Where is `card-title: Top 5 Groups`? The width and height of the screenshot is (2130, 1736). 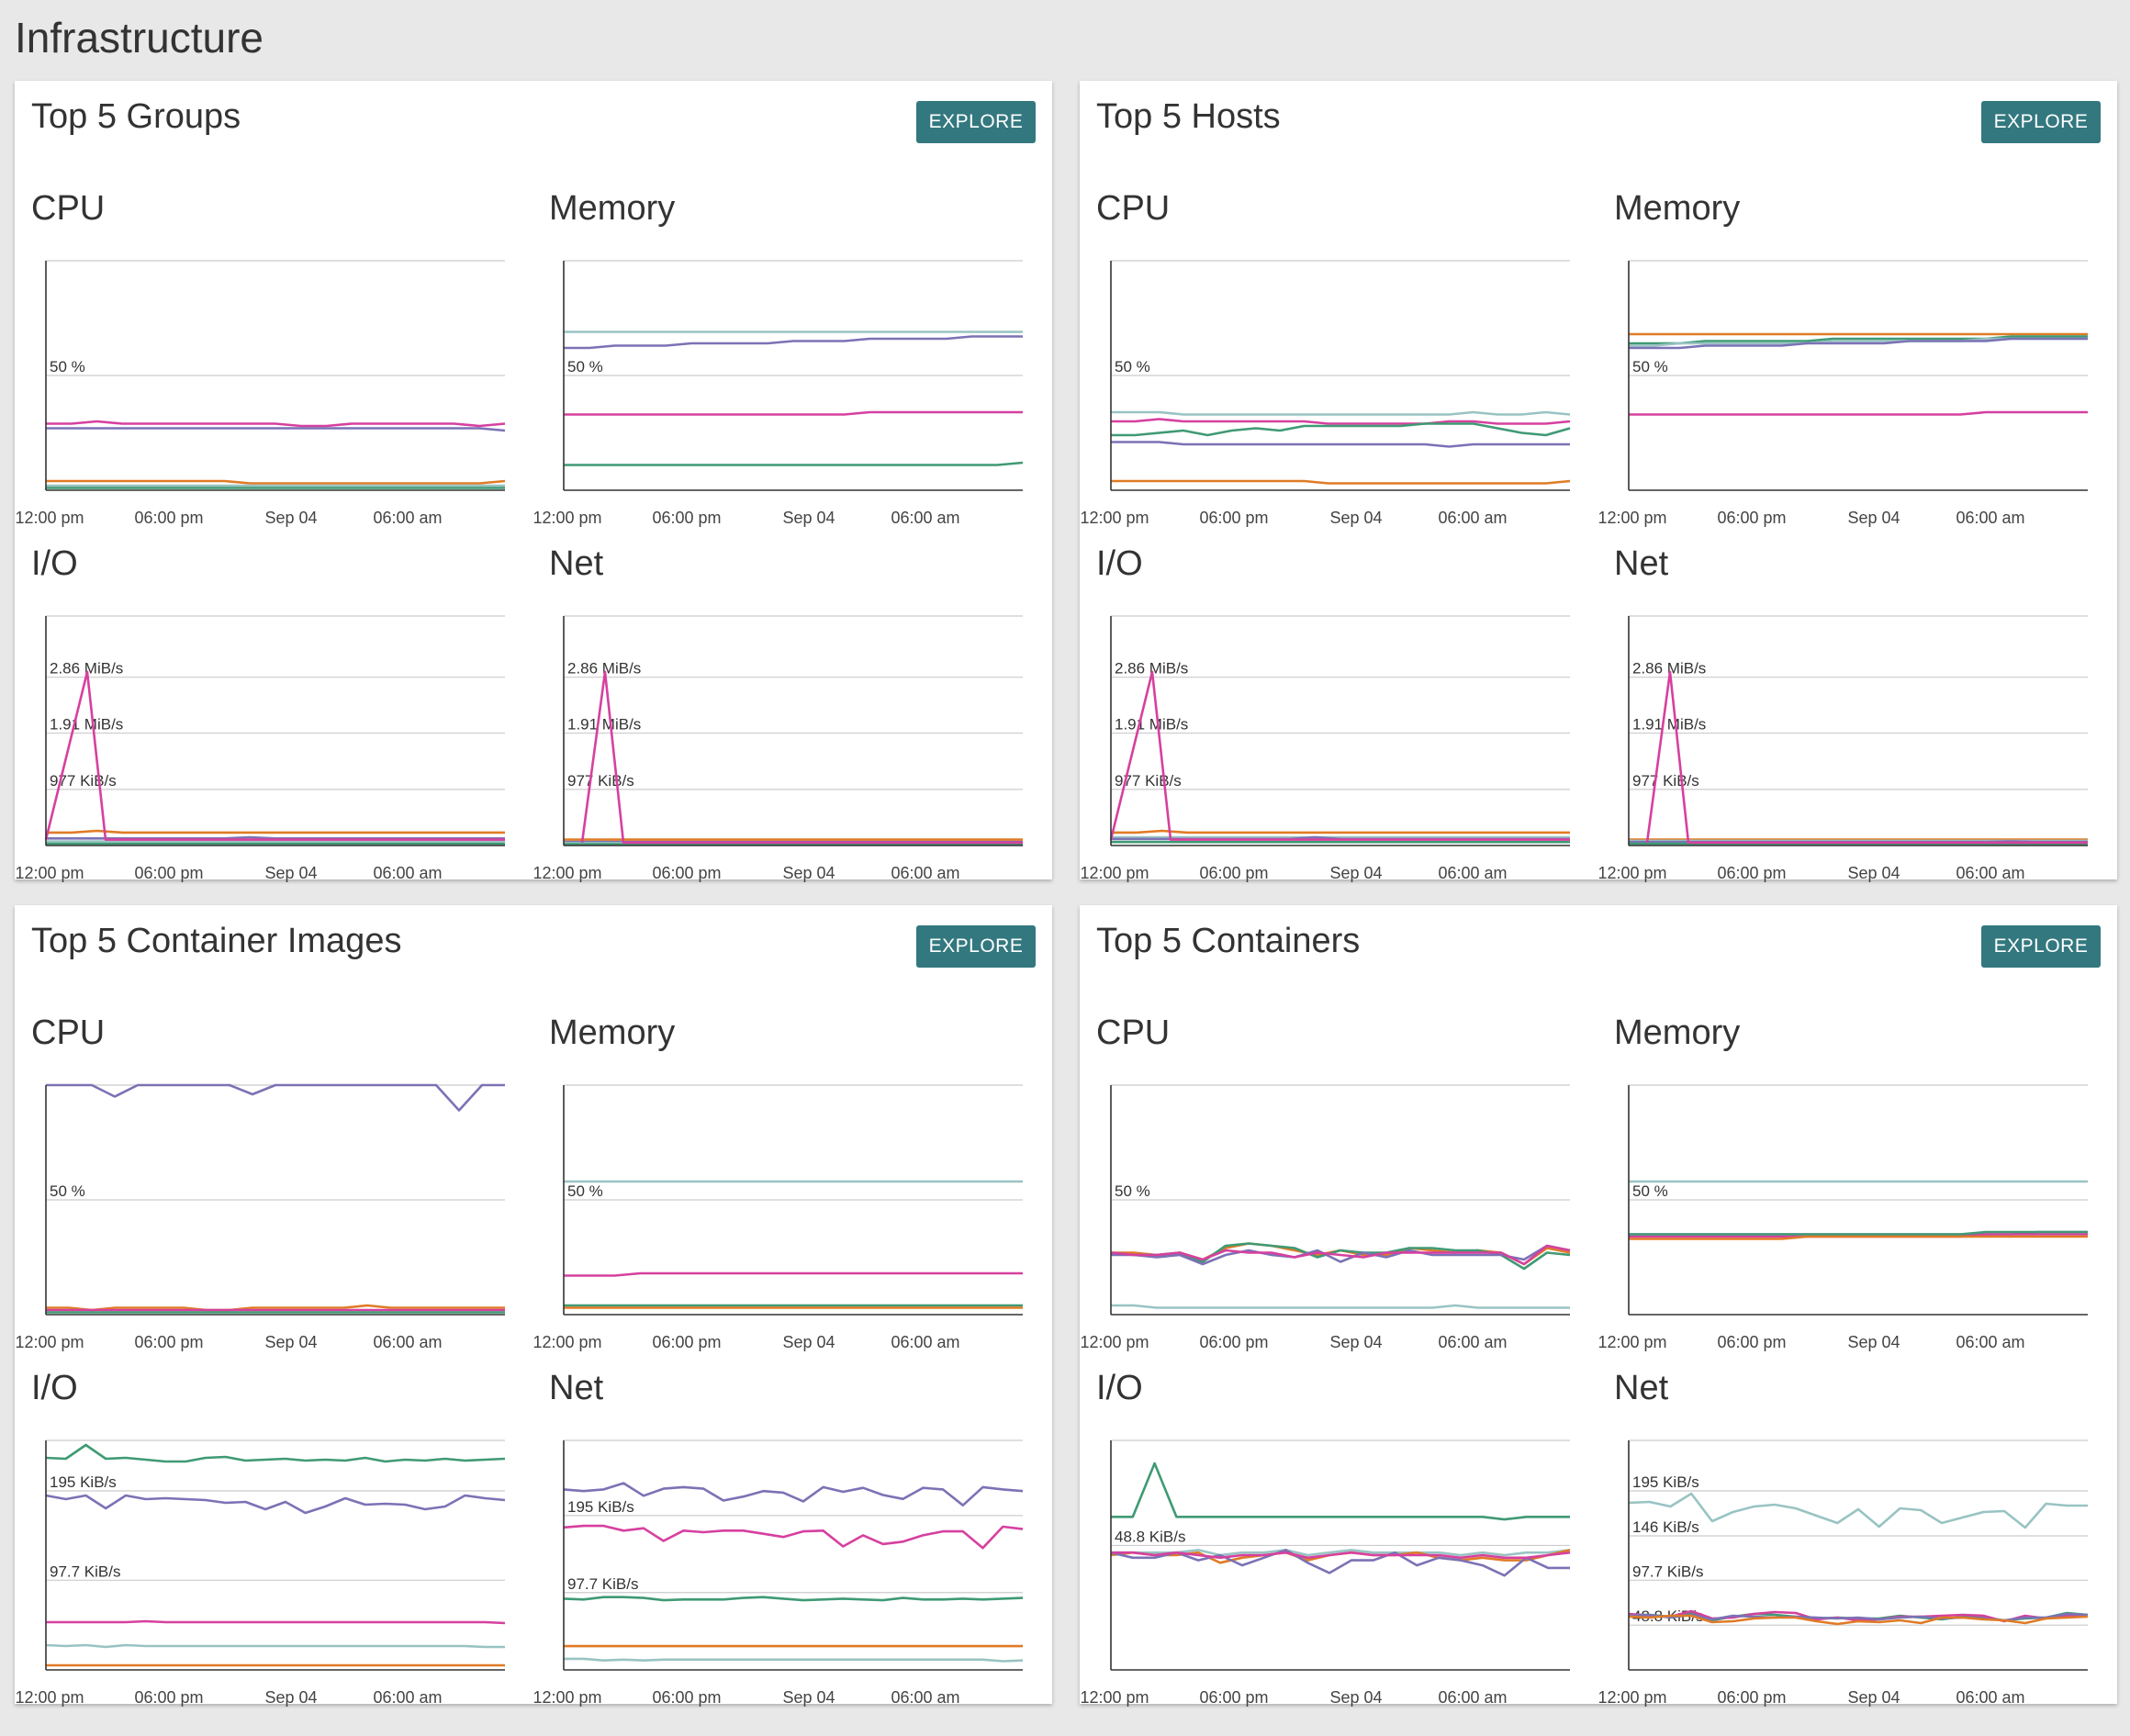 card-title: Top 5 Groups is located at coordinates (136, 116).